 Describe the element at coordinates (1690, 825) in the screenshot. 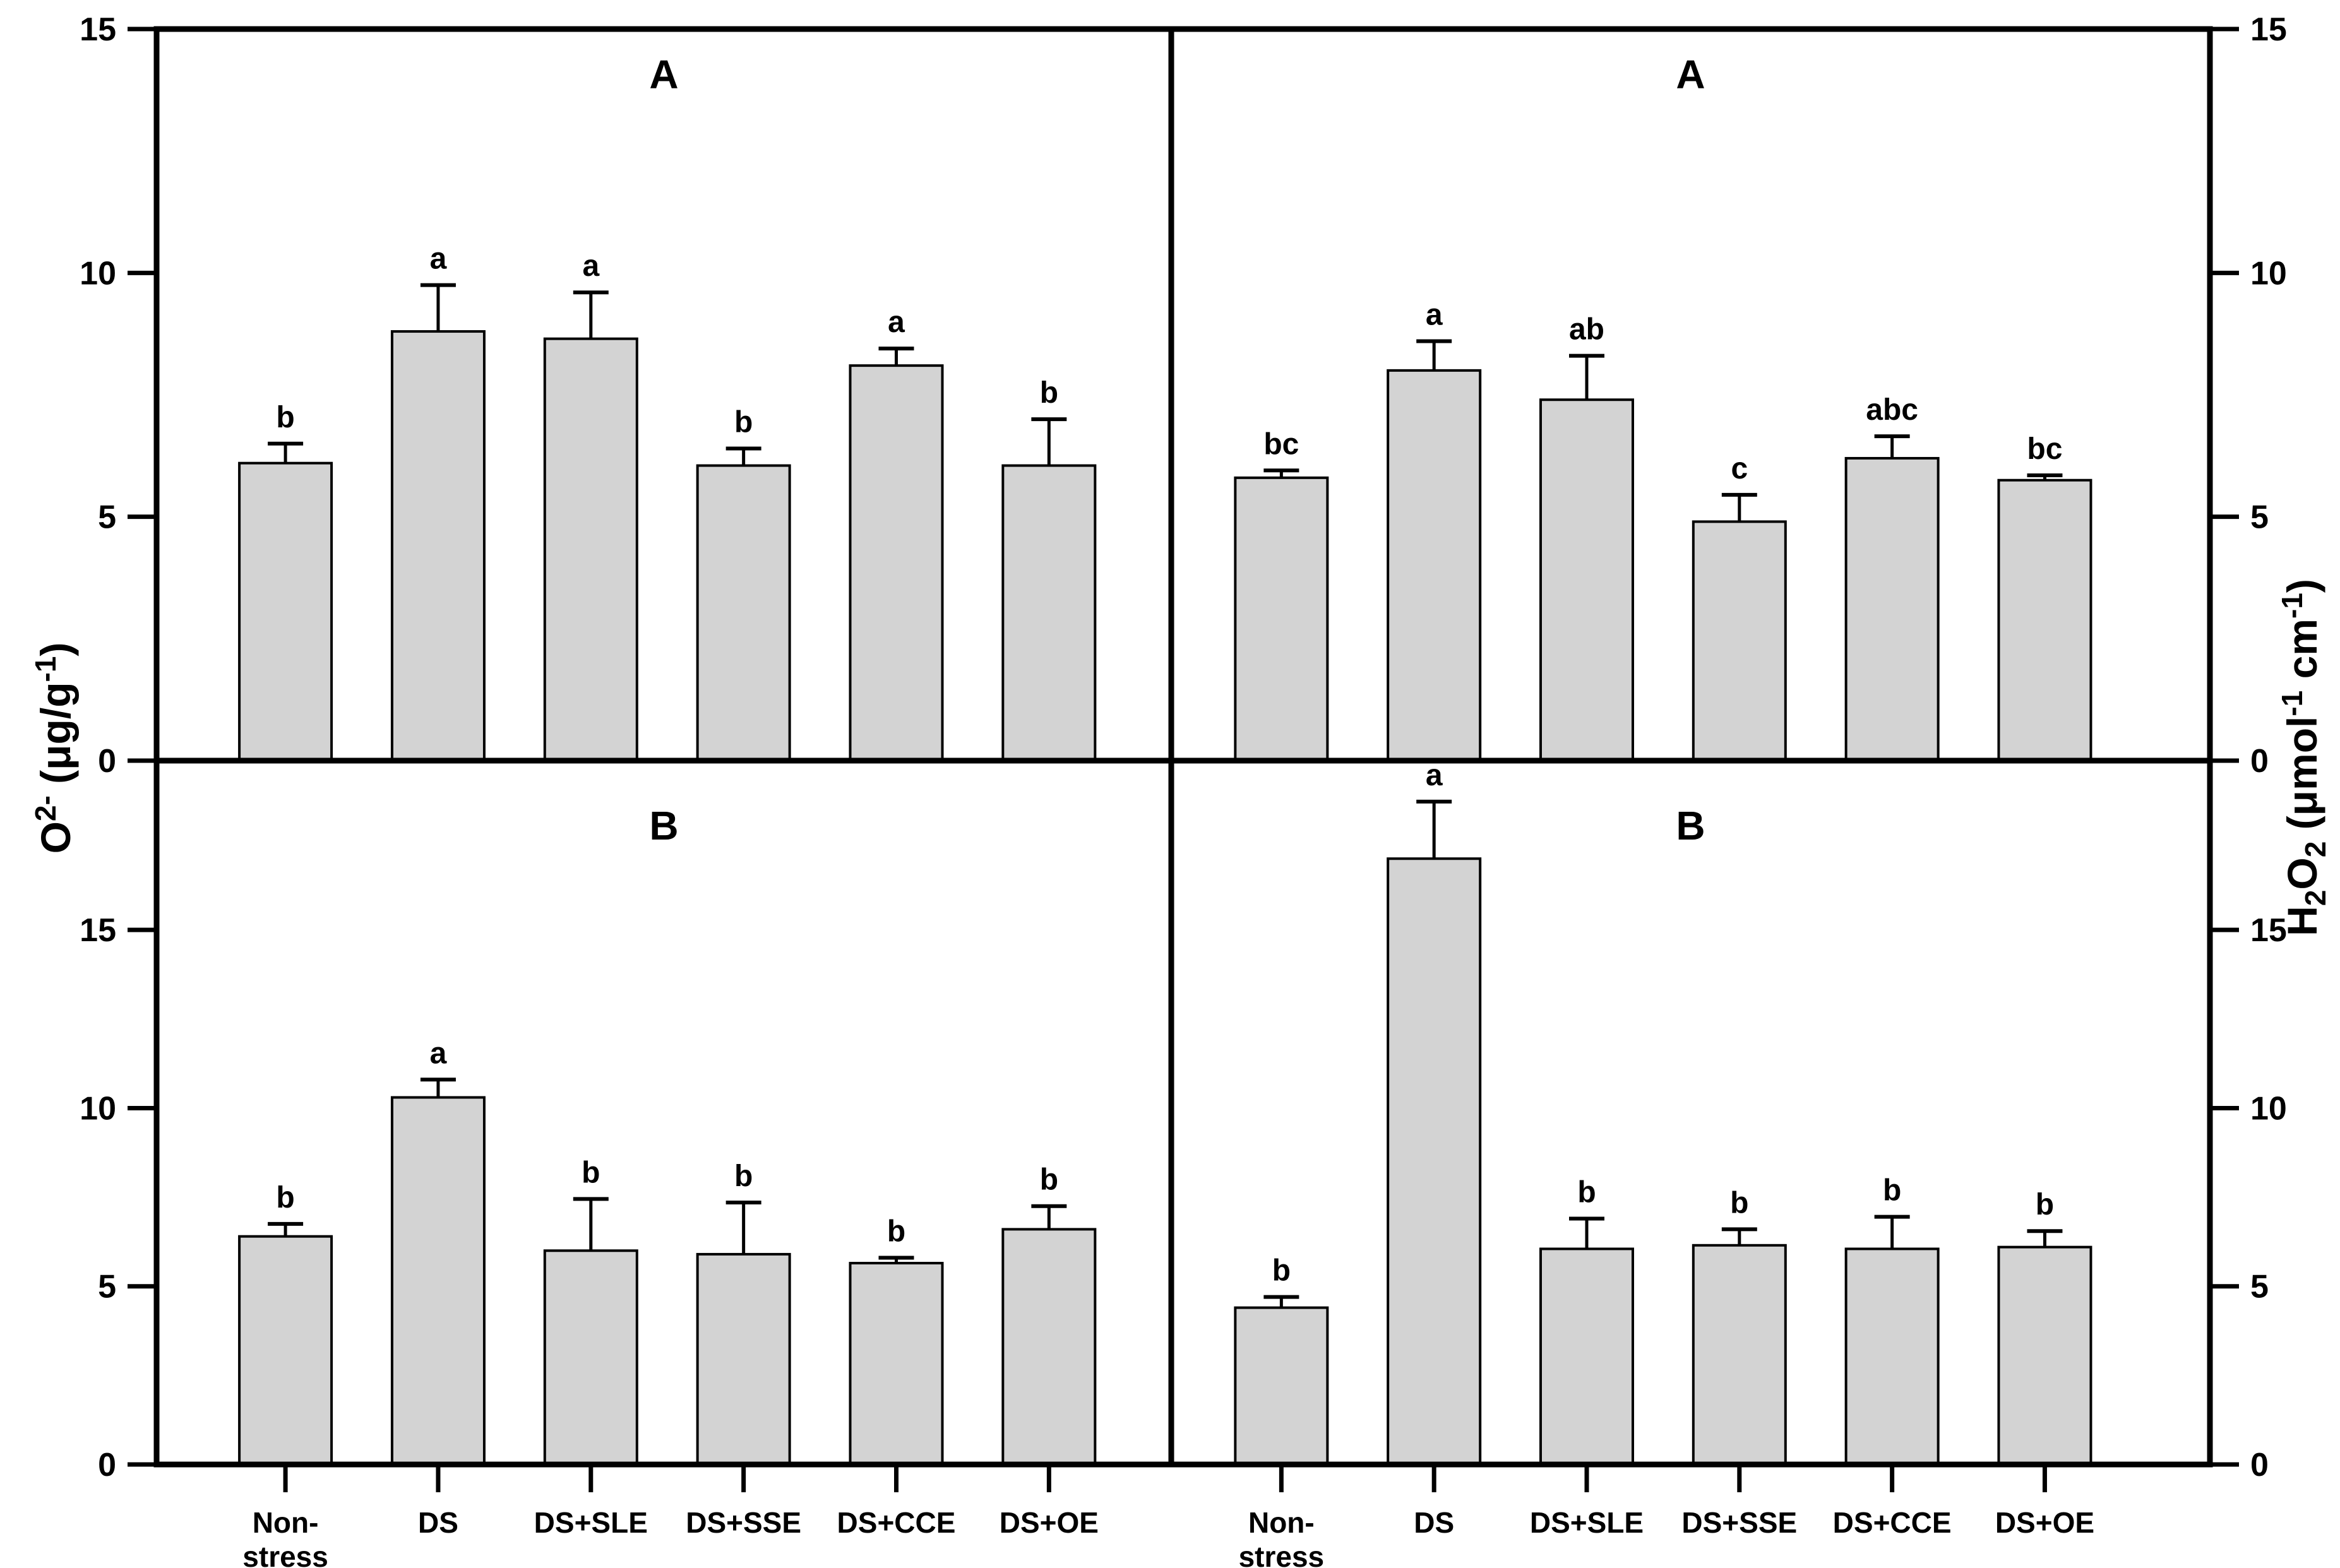

I see `panel-title-bottom-right: B` at that location.